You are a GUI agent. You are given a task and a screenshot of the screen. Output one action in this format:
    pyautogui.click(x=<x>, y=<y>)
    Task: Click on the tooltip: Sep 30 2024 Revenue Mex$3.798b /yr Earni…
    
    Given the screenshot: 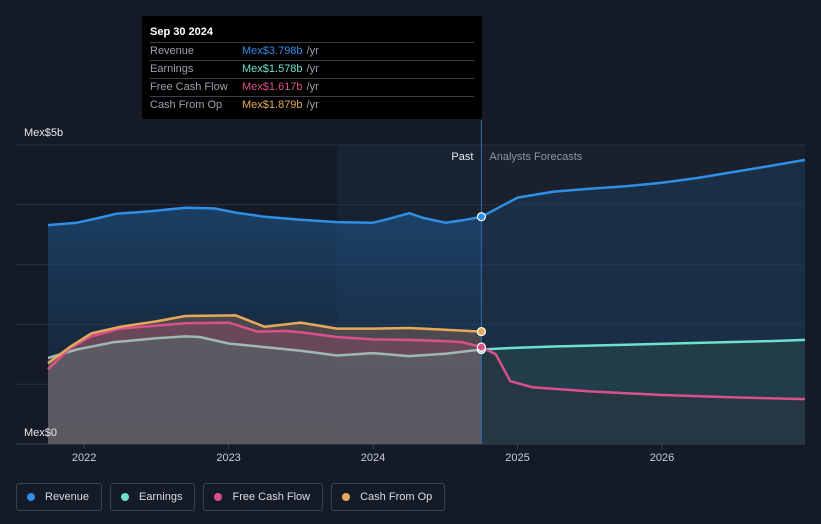 What is the action you would take?
    pyautogui.click(x=312, y=67)
    